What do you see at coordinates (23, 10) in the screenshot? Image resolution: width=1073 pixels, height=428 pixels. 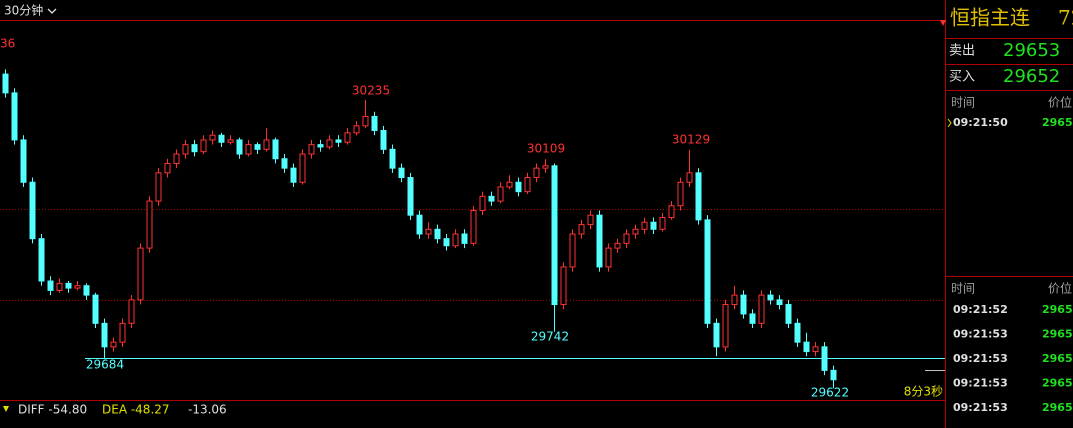 I see `period: 30分钟` at bounding box center [23, 10].